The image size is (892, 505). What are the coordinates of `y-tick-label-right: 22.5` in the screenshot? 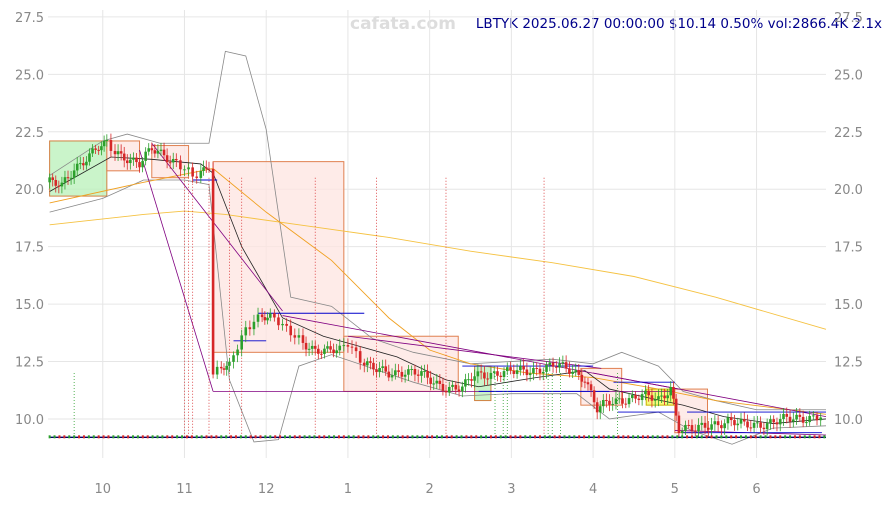 It's located at (848, 133).